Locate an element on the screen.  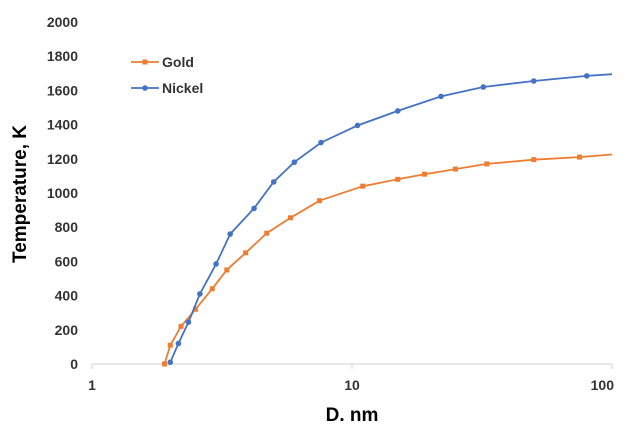
y-tick-label: 1800 is located at coordinates (62, 56).